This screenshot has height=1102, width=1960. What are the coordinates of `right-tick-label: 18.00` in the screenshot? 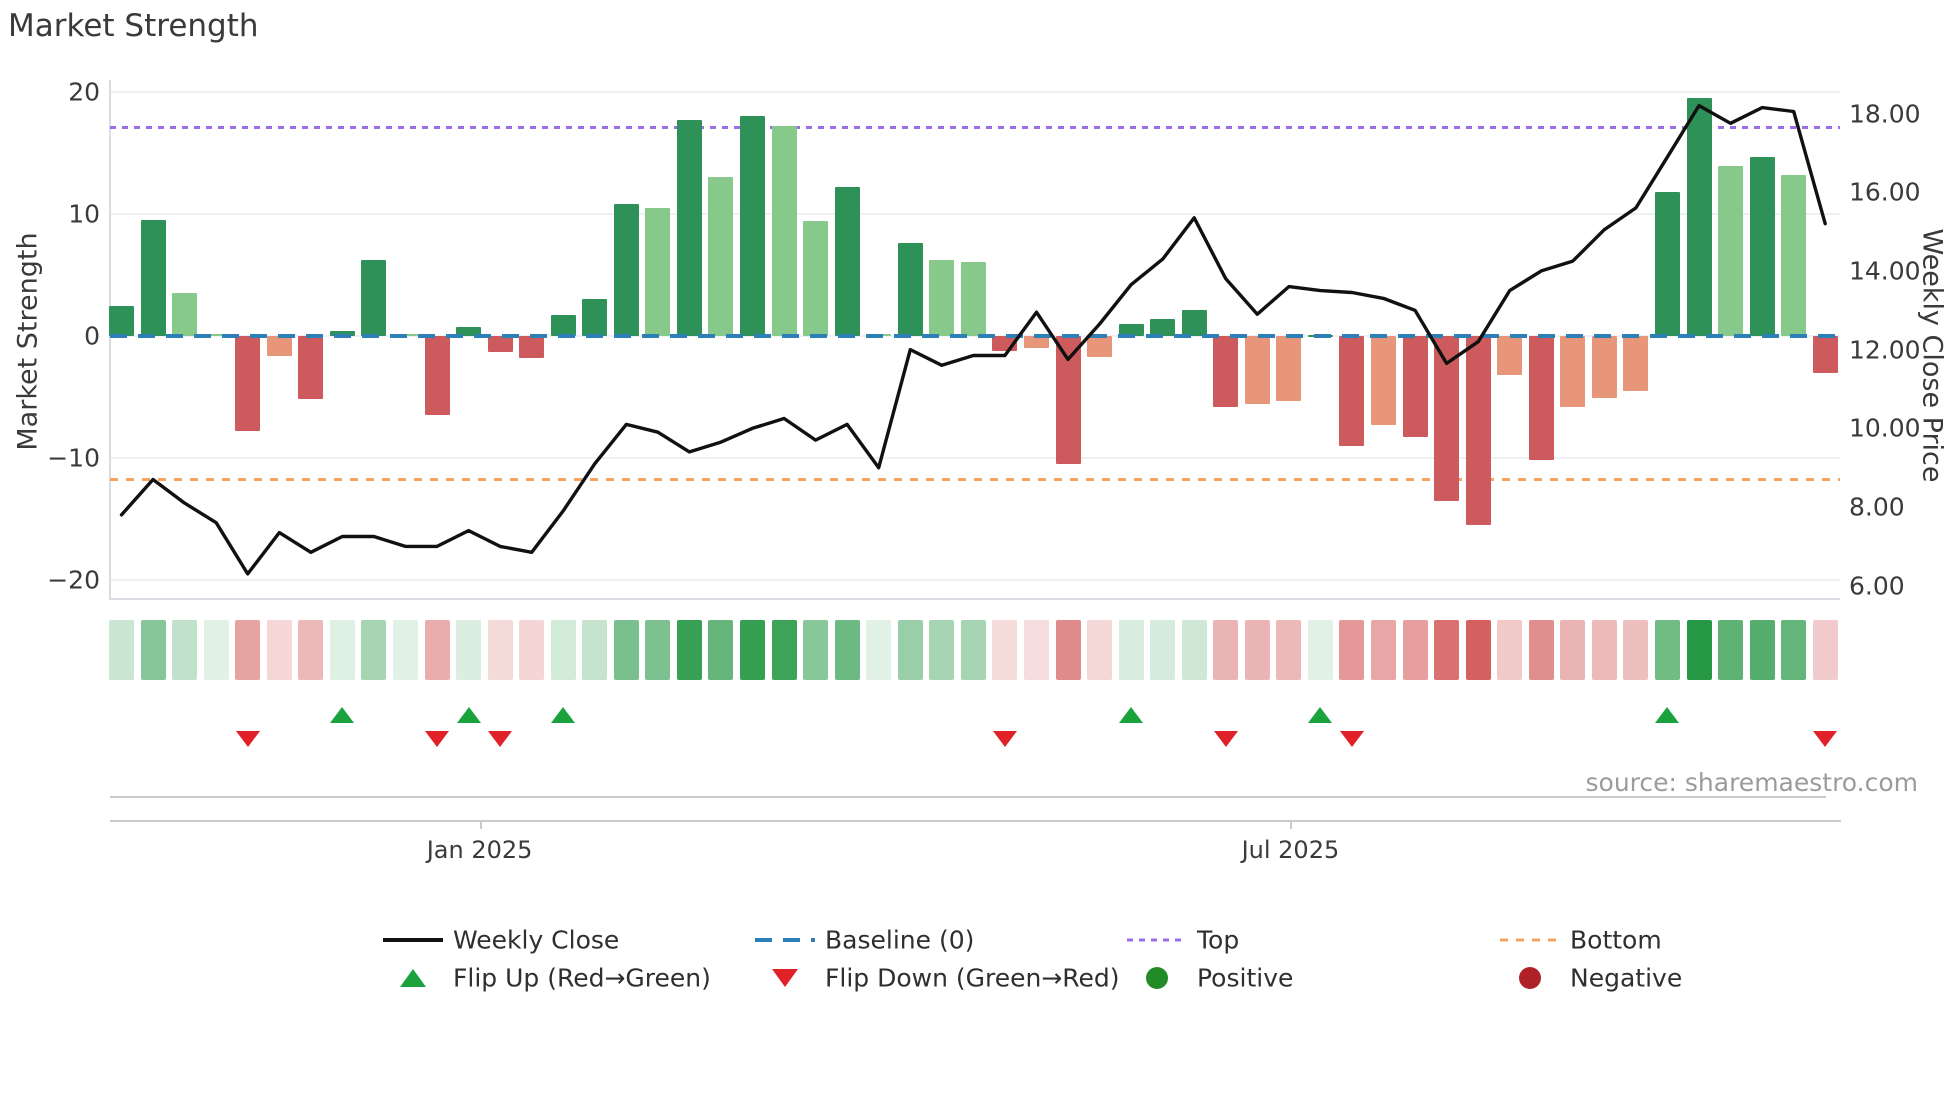 It's located at (1885, 113).